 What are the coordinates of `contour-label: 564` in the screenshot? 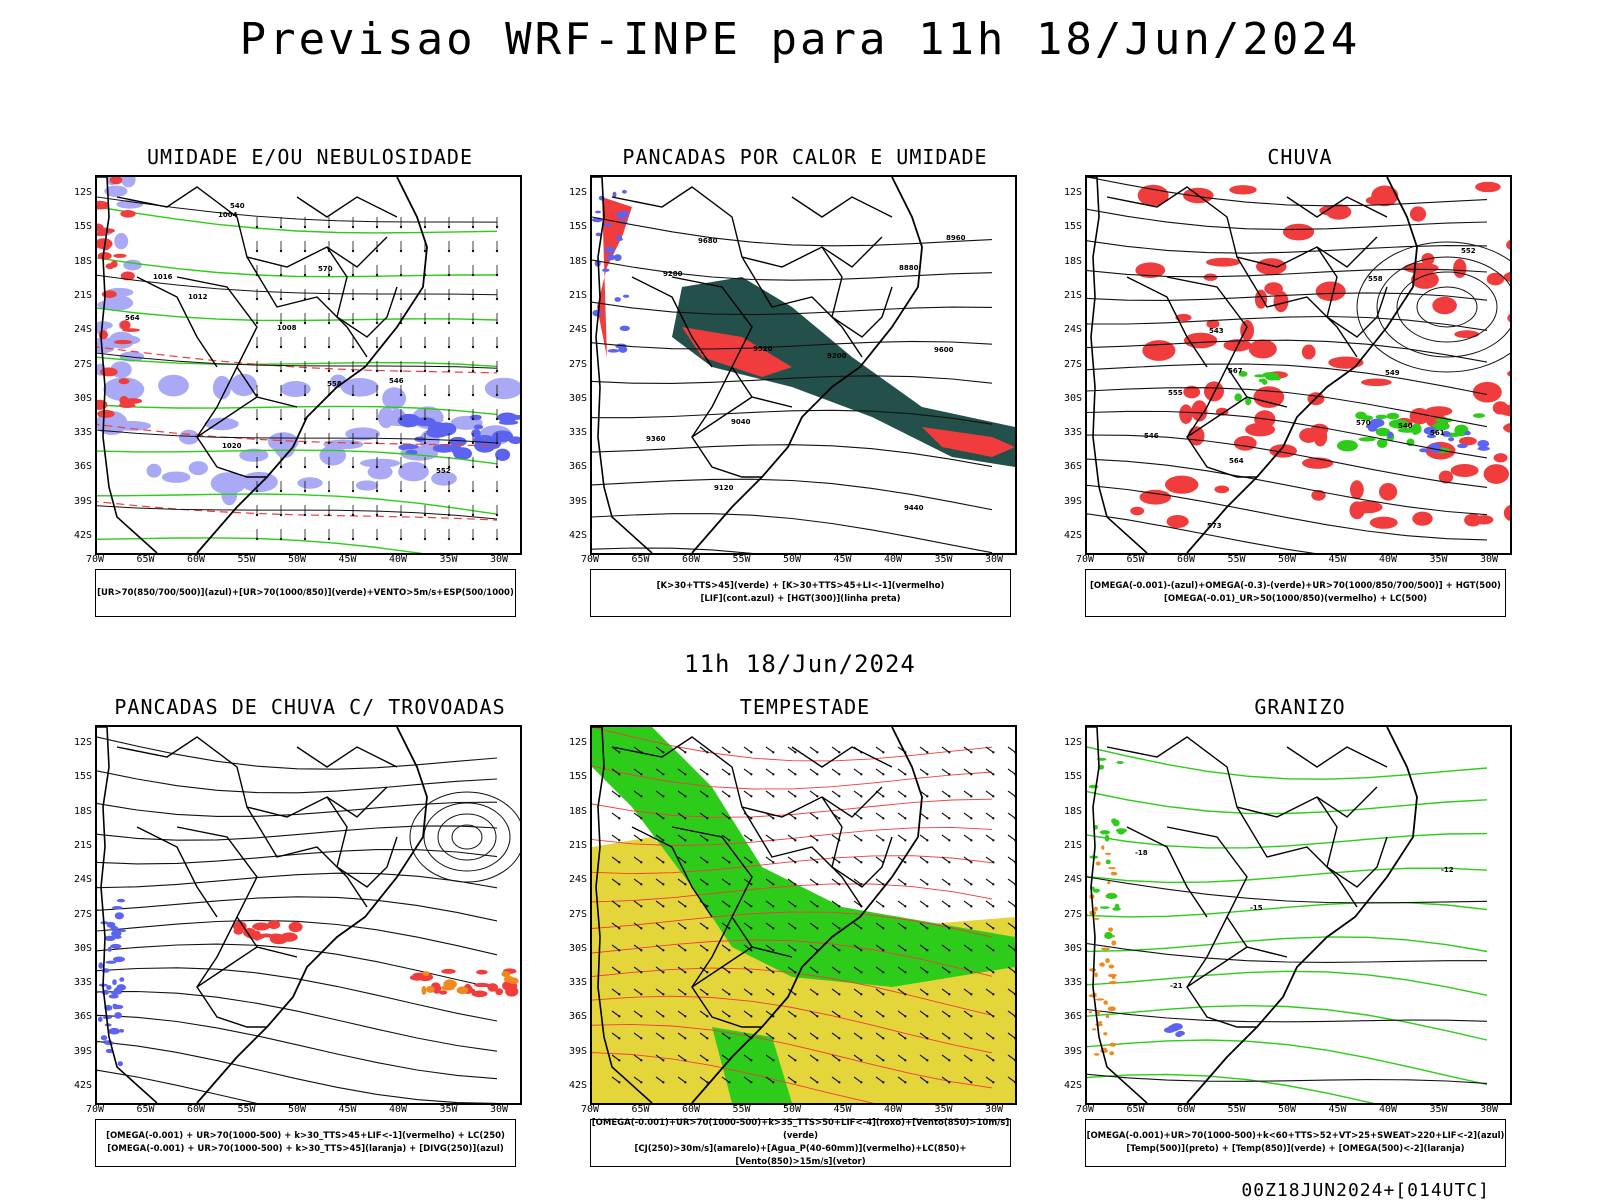 It's located at (1236, 461).